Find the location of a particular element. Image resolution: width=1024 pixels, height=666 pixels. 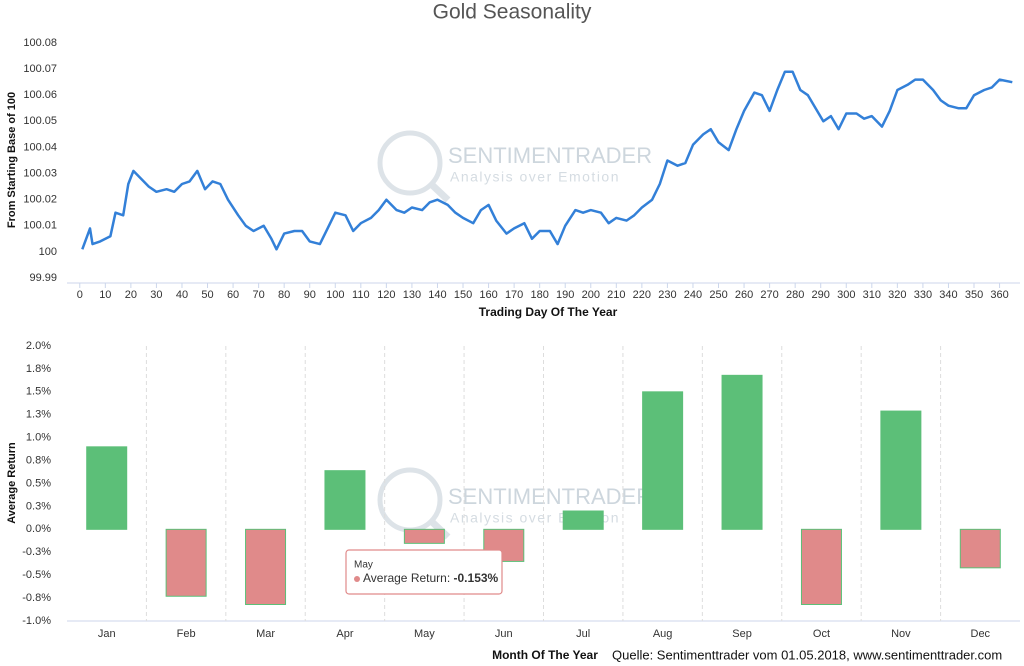

y-tick-label: 100.07 is located at coordinates (40, 69).